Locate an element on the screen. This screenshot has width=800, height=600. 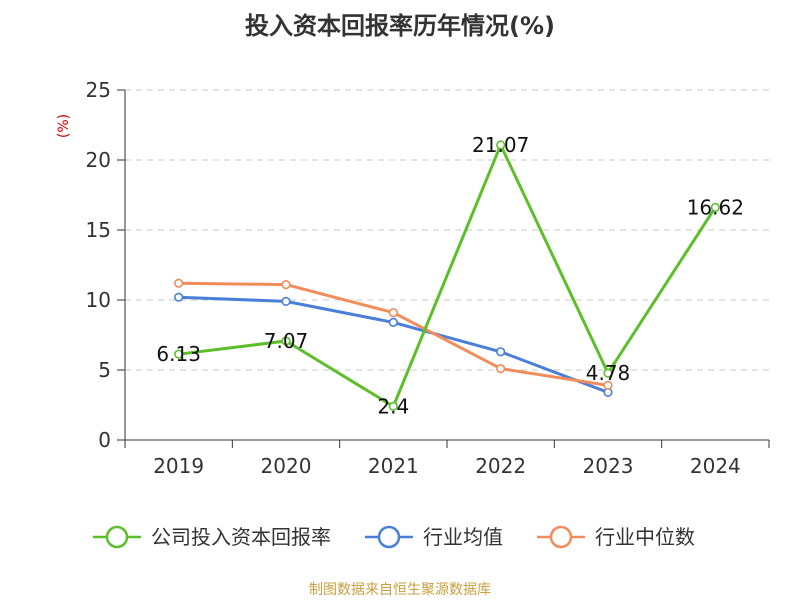
x-tick-label: 2021 is located at coordinates (393, 466).